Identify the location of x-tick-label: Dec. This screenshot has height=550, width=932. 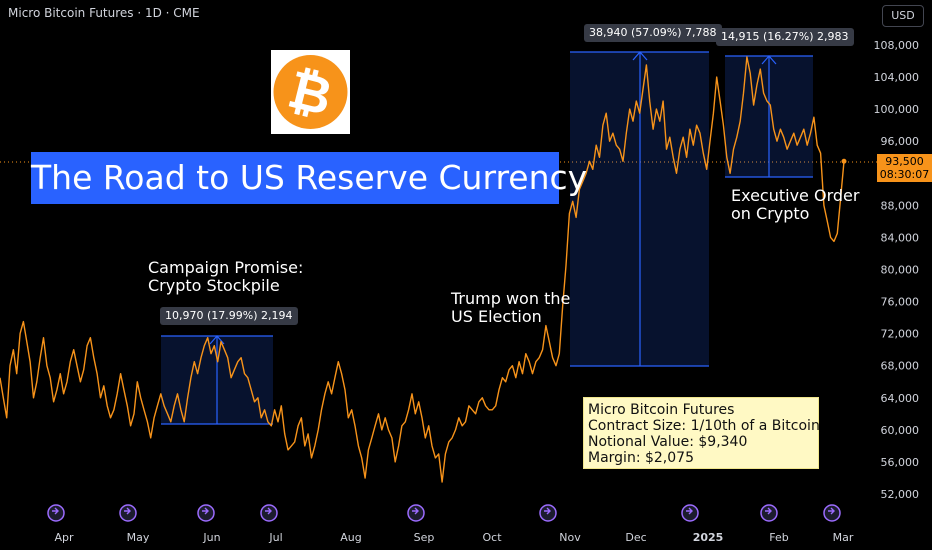
(635, 537).